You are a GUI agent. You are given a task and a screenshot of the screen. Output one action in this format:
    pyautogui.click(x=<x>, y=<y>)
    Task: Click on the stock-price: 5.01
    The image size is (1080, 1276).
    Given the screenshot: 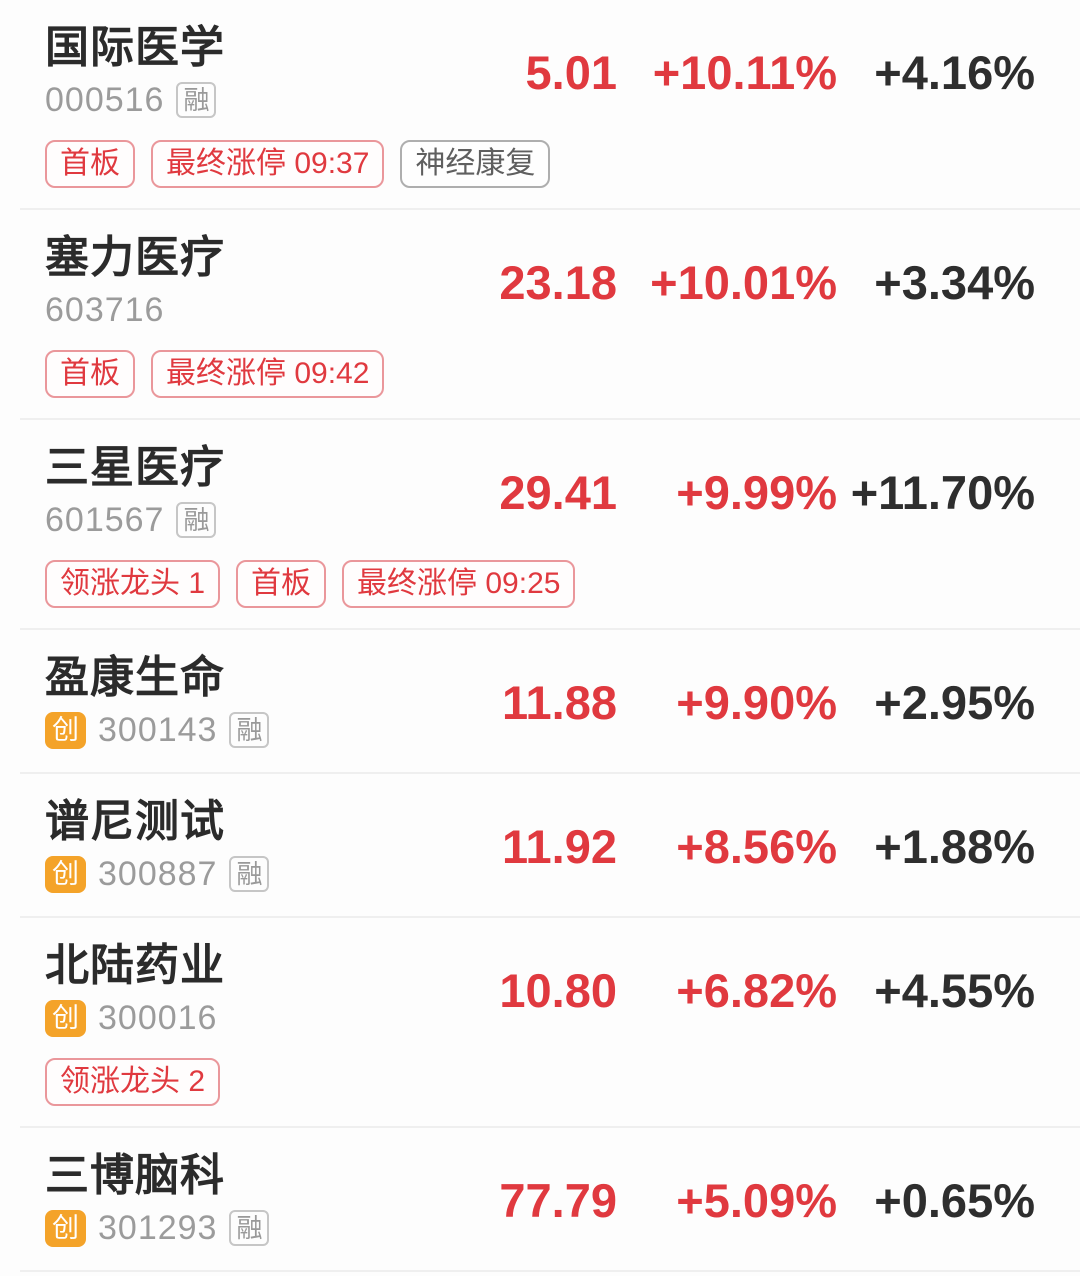 What is the action you would take?
    pyautogui.click(x=571, y=72)
    